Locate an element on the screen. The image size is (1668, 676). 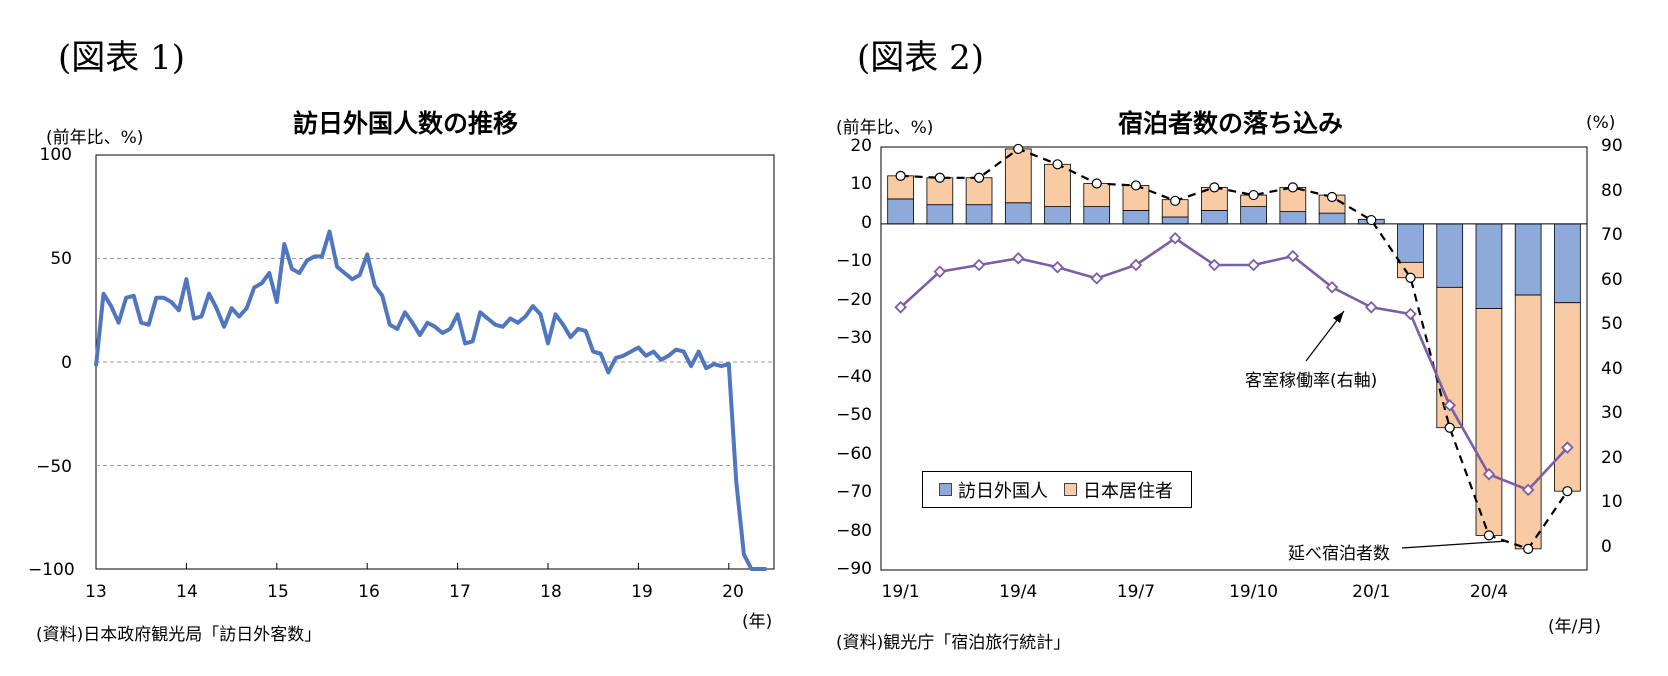
x-tick: 20 is located at coordinates (733, 592).